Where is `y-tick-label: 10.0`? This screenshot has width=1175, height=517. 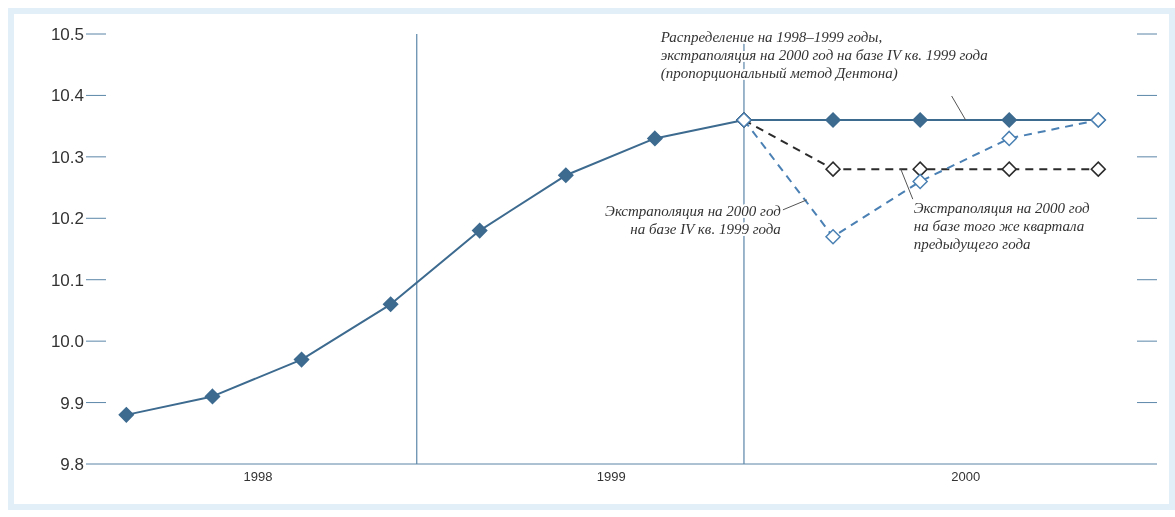 y-tick-label: 10.0 is located at coordinates (67, 342).